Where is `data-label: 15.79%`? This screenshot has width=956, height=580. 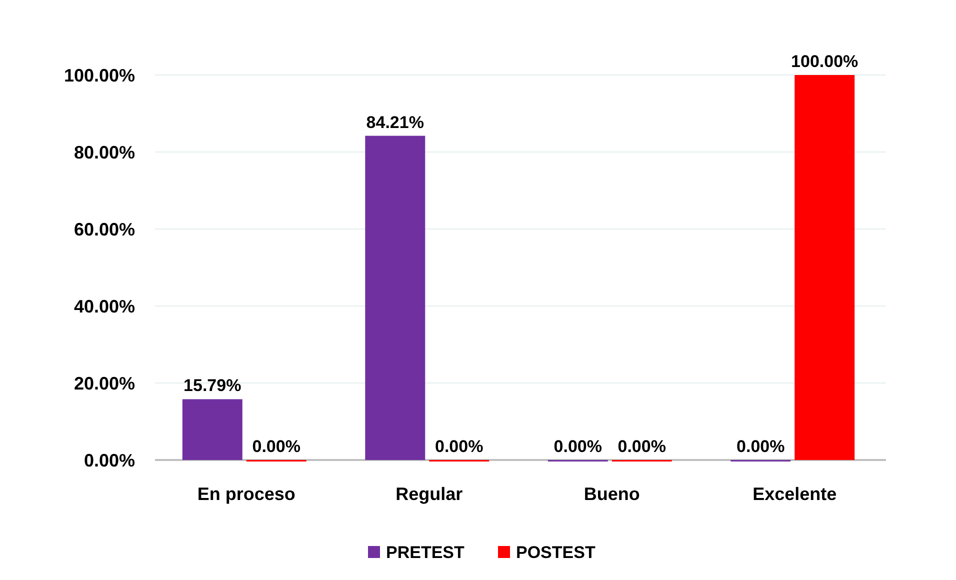
data-label: 15.79% is located at coordinates (213, 386).